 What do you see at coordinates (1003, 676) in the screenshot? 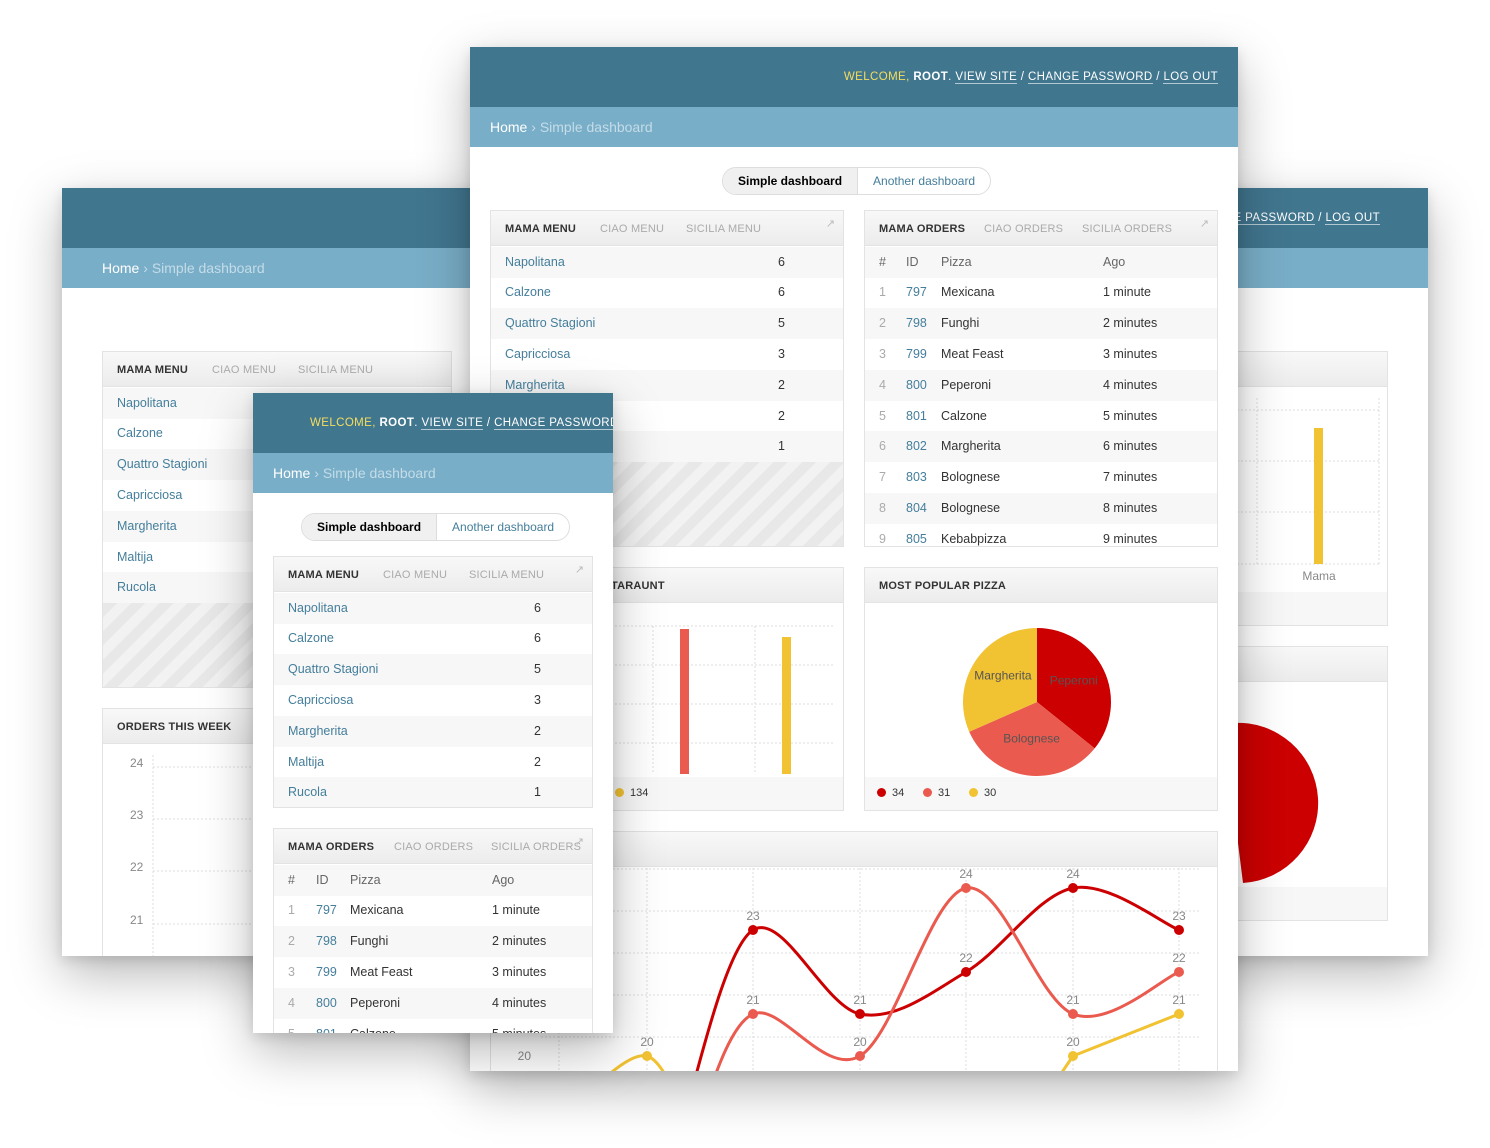
I see `pie-label: Margherita` at bounding box center [1003, 676].